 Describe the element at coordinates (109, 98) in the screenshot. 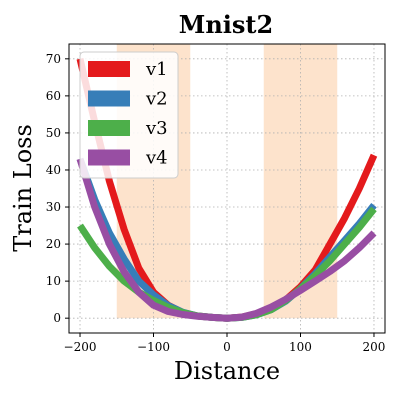

I see `legend-swatch-v2` at that location.